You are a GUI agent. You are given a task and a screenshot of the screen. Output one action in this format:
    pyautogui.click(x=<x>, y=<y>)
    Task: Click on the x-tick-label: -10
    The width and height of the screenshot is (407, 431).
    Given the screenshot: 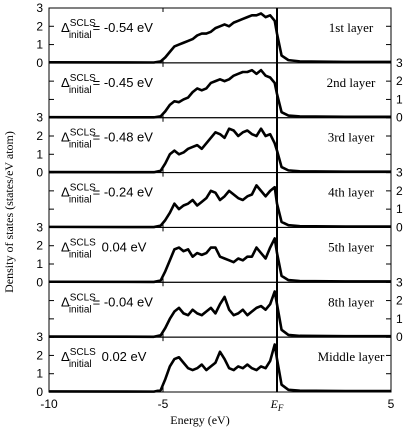 What is the action you would take?
    pyautogui.click(x=49, y=404)
    